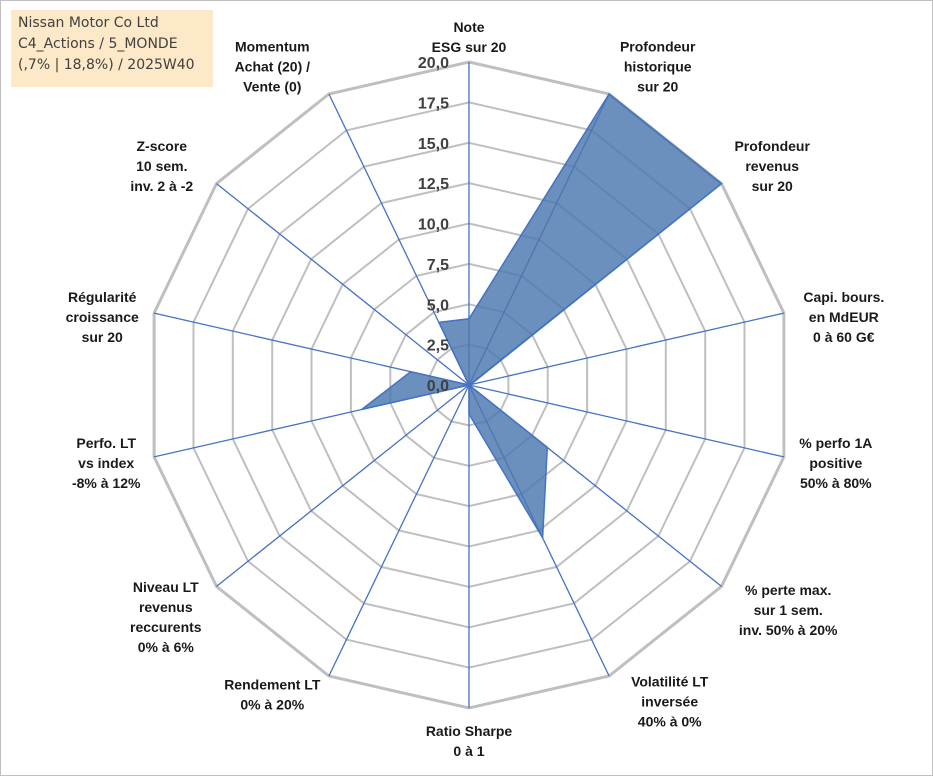 Image resolution: width=933 pixels, height=776 pixels. I want to click on axis-label-3-line-0: Capi. bours., so click(843, 297).